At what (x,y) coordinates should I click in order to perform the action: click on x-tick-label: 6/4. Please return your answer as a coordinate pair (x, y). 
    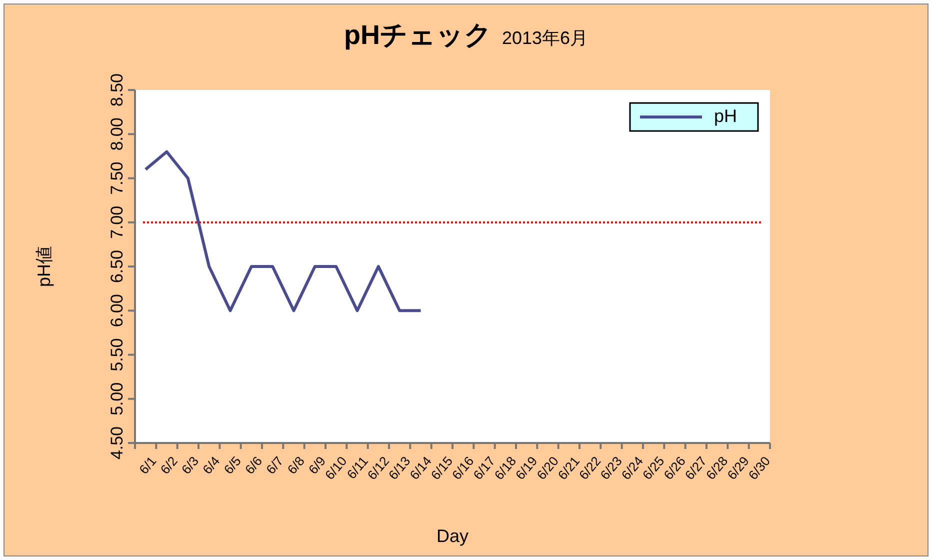
    Looking at the image, I should click on (211, 465).